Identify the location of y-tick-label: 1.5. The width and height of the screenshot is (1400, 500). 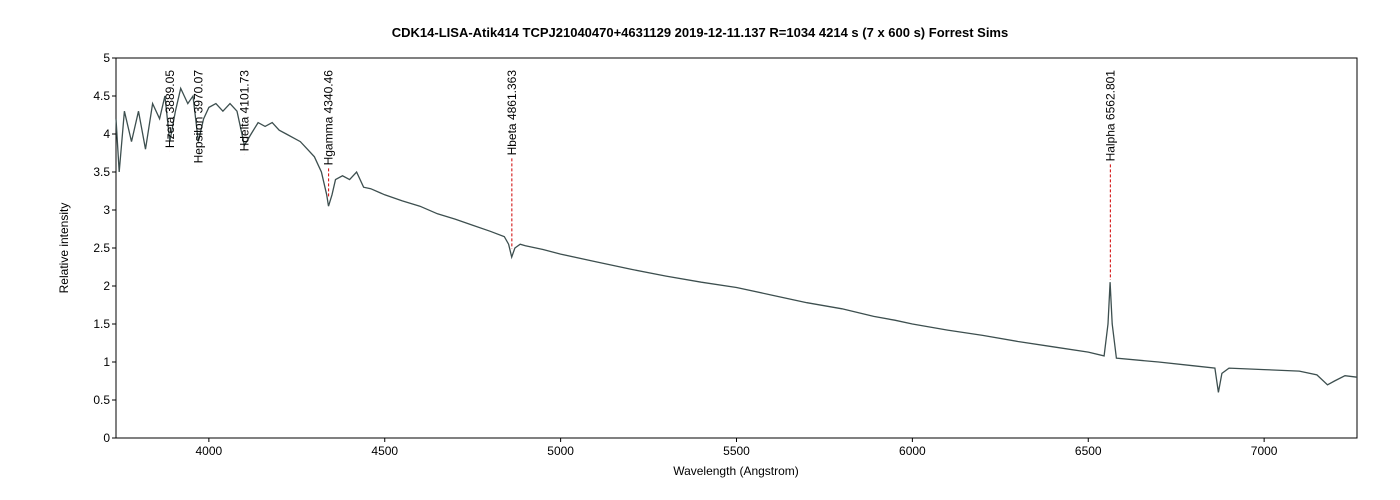
(101, 324).